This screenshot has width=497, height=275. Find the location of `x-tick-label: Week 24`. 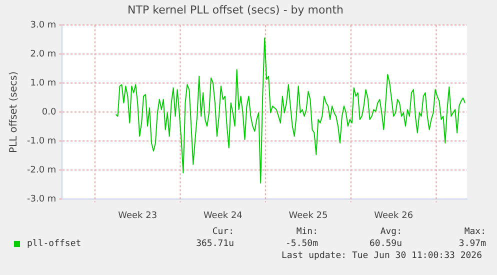

x-tick-label: Week 24 is located at coordinates (223, 215).